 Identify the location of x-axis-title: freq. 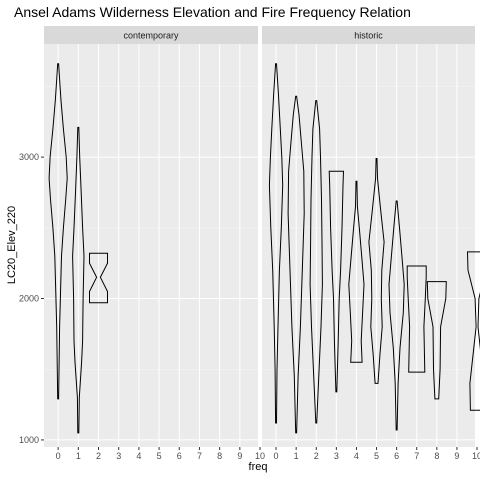
(258, 467).